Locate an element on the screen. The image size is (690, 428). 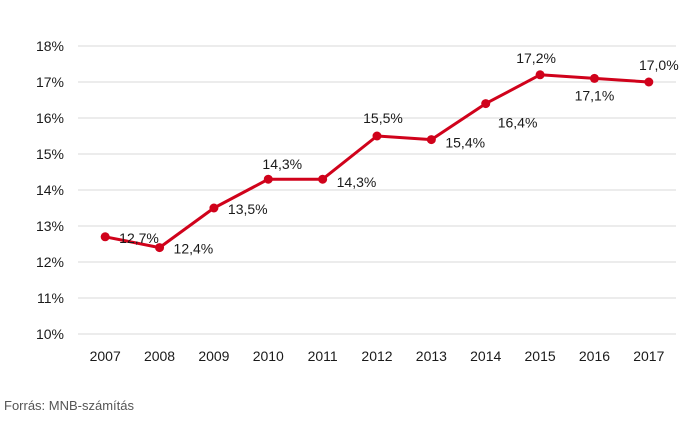
x-tick-label: 2008 is located at coordinates (159, 356).